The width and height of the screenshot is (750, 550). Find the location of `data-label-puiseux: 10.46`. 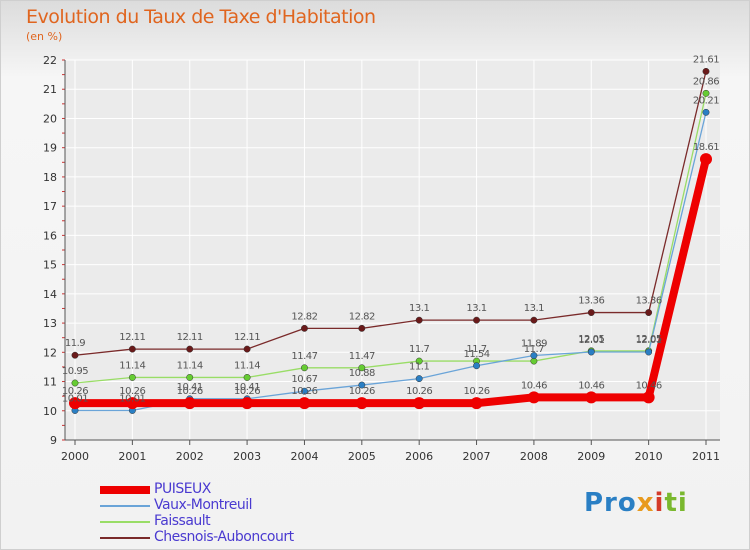

data-label-puiseux: 10.46 is located at coordinates (649, 385).